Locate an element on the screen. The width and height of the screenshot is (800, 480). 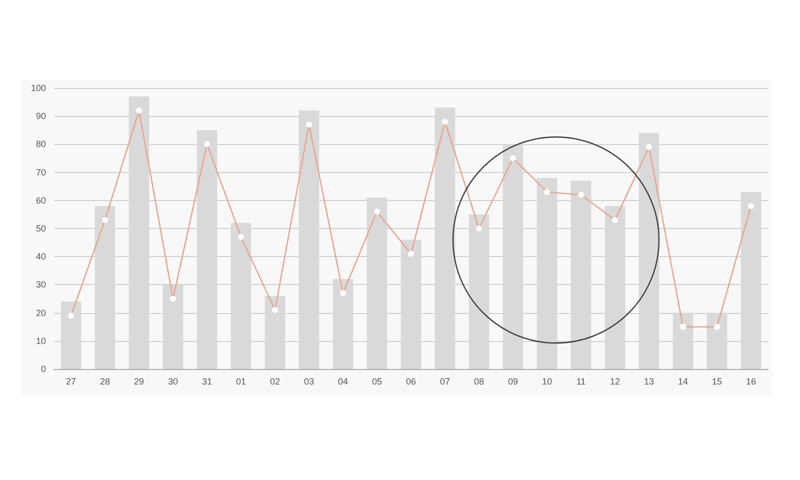
x-tick-label: 07 is located at coordinates (445, 381).